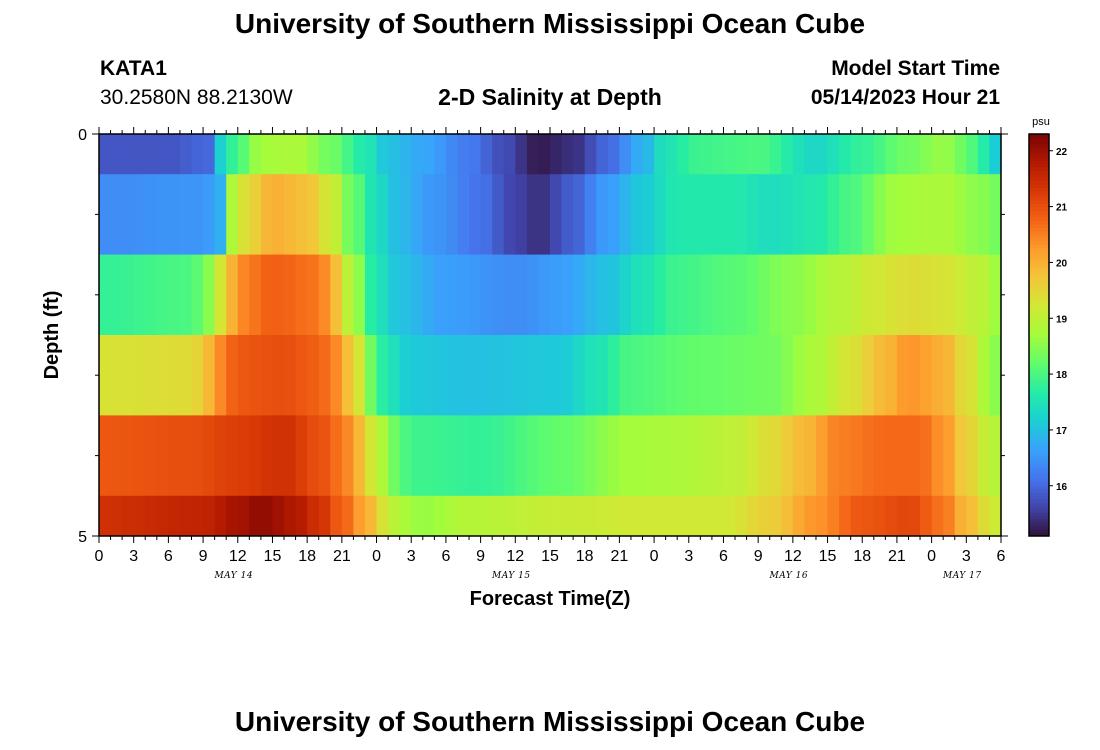 This screenshot has height=750, width=1100. Describe the element at coordinates (1062, 487) in the screenshot. I see `colorbar-tick-label: 16` at that location.